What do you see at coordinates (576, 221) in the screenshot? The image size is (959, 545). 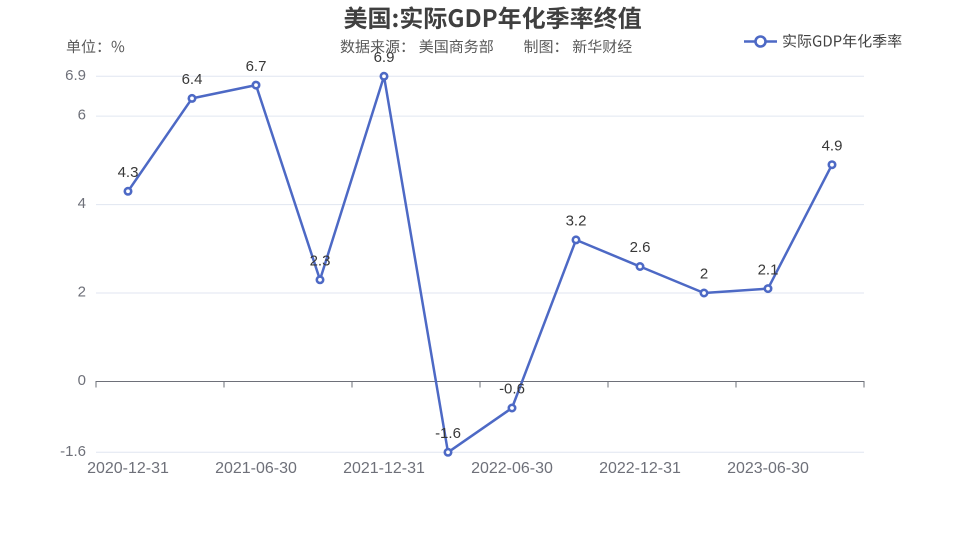 I see `svg-text: 3.2` at bounding box center [576, 221].